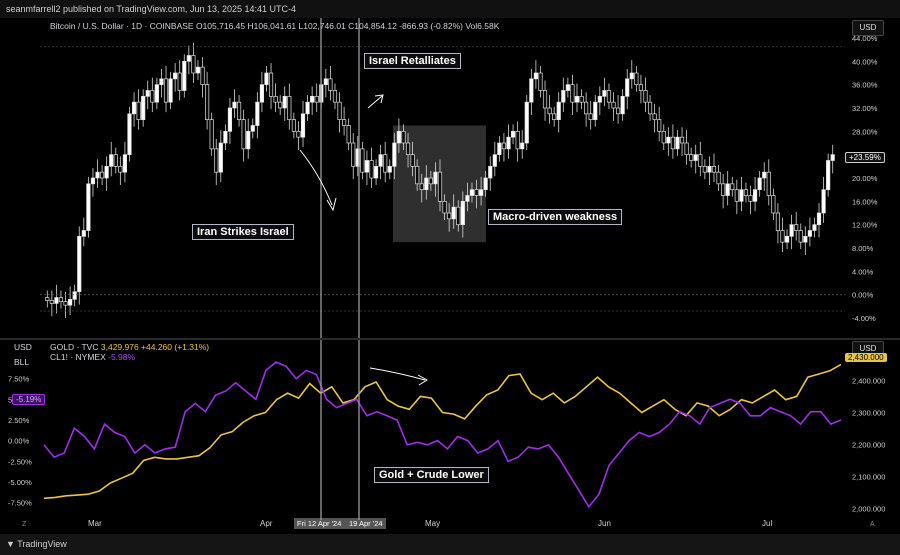 The width and height of the screenshot is (900, 555). Describe the element at coordinates (78, 357) in the screenshot. I see `crude-symbol: CL1! · NYMEX` at that location.